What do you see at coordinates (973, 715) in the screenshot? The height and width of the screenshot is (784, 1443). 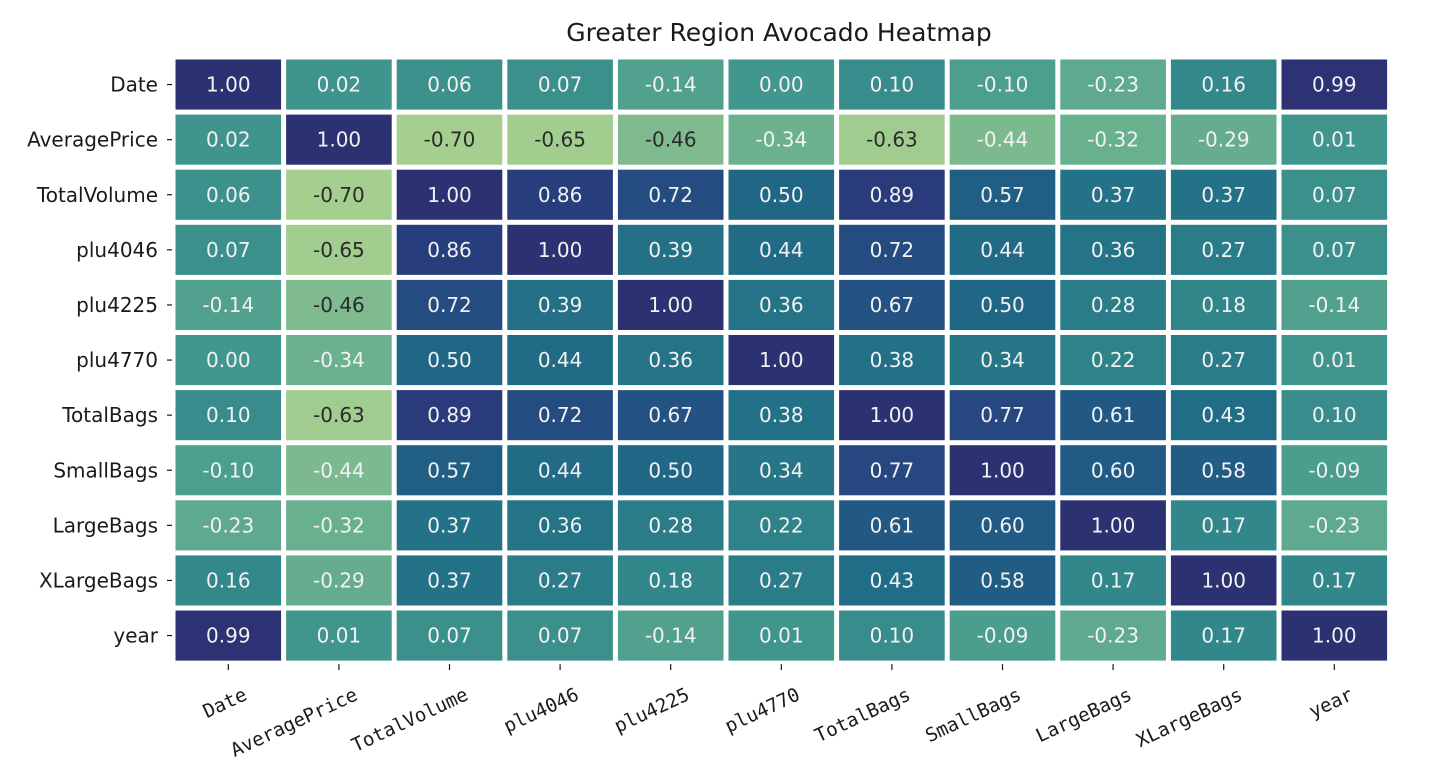 I see `x-tick-label: SmallBags` at bounding box center [973, 715].